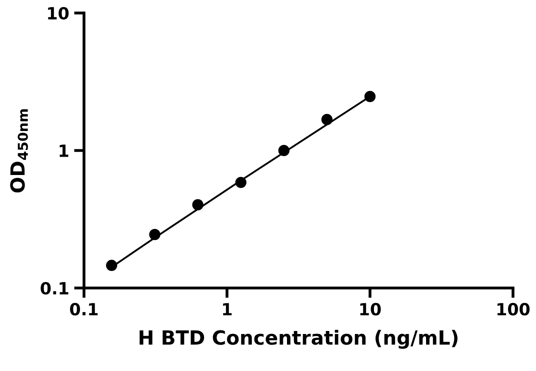 The width and height of the screenshot is (536, 371). What do you see at coordinates (54, 288) in the screenshot?
I see `y-tick-label: 0.1` at bounding box center [54, 288].